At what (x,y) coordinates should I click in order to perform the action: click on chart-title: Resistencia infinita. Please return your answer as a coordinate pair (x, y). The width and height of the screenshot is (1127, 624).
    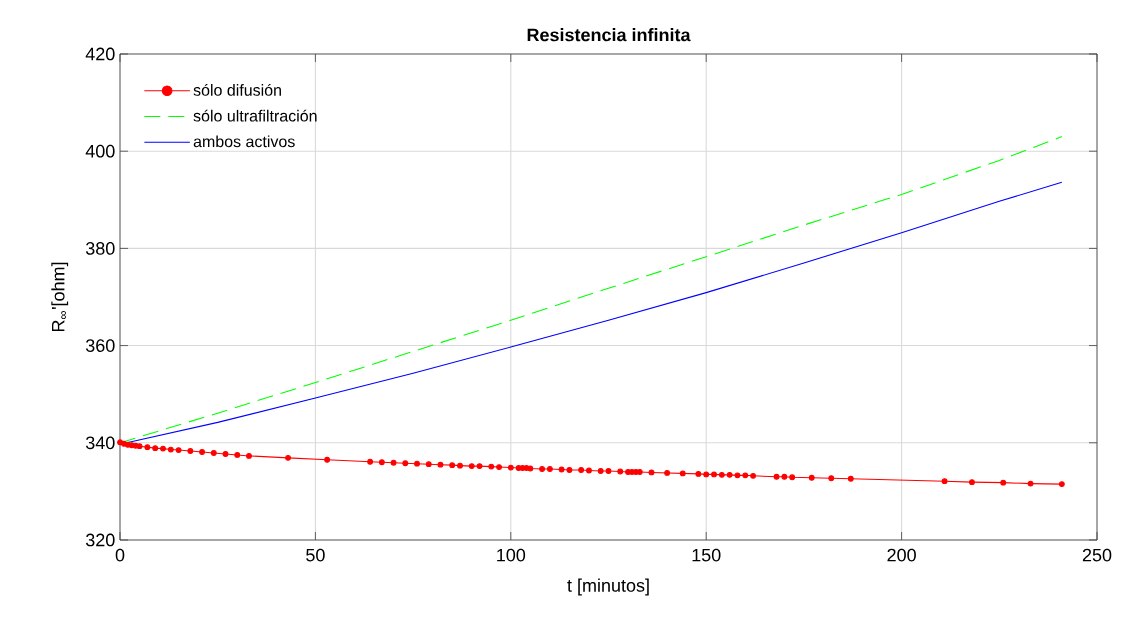
    Looking at the image, I should click on (609, 35).